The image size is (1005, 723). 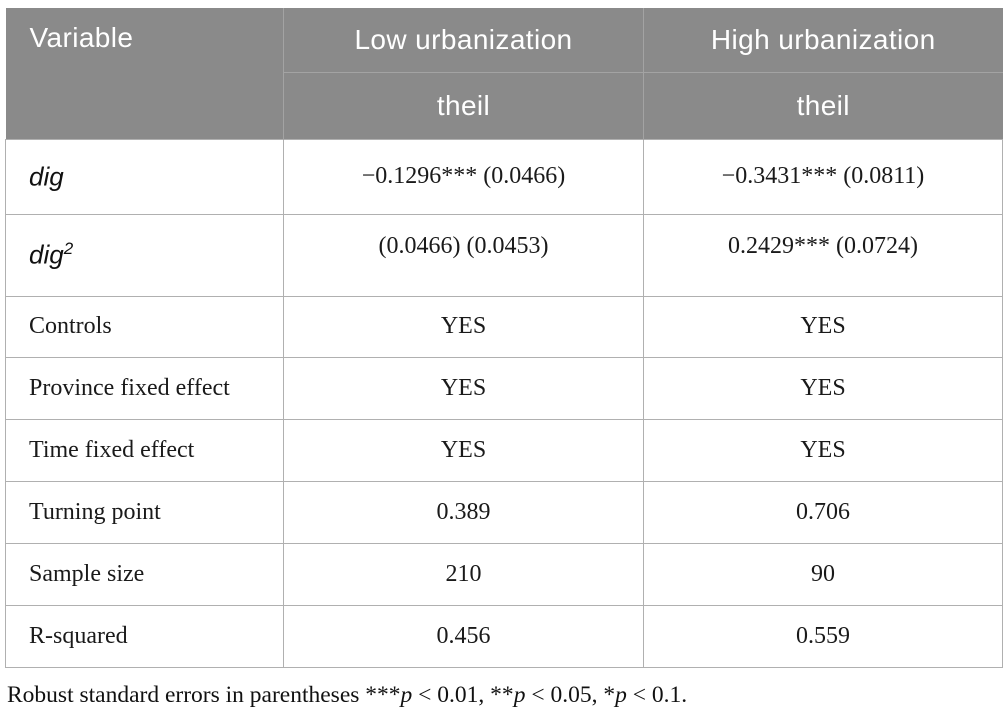 I want to click on row-label-controls: Controls, so click(x=144, y=326).